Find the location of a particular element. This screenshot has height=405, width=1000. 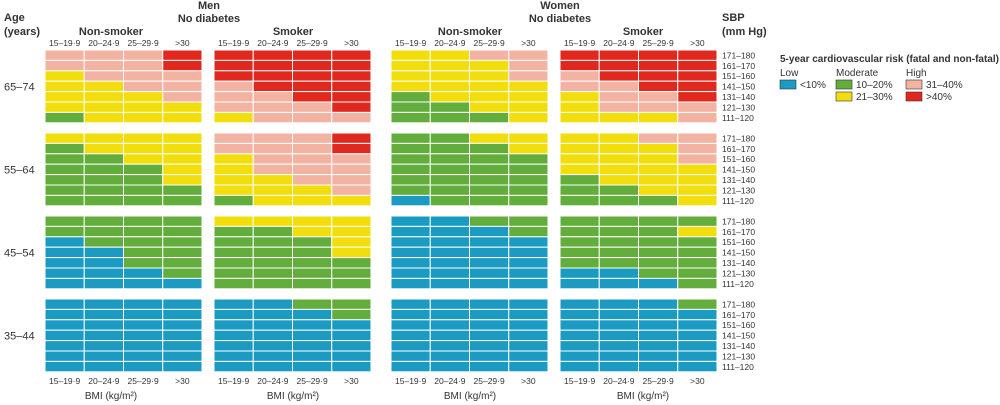

cell-women-non-smoker-age3-r0-c0 is located at coordinates (410, 304).